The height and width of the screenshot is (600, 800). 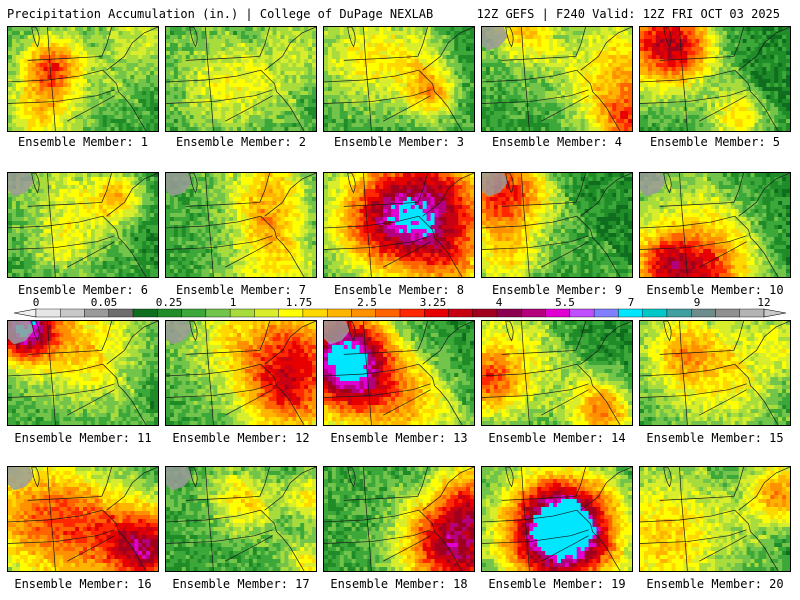 What do you see at coordinates (36, 303) in the screenshot?
I see `colorbar-tick-label: 0` at bounding box center [36, 303].